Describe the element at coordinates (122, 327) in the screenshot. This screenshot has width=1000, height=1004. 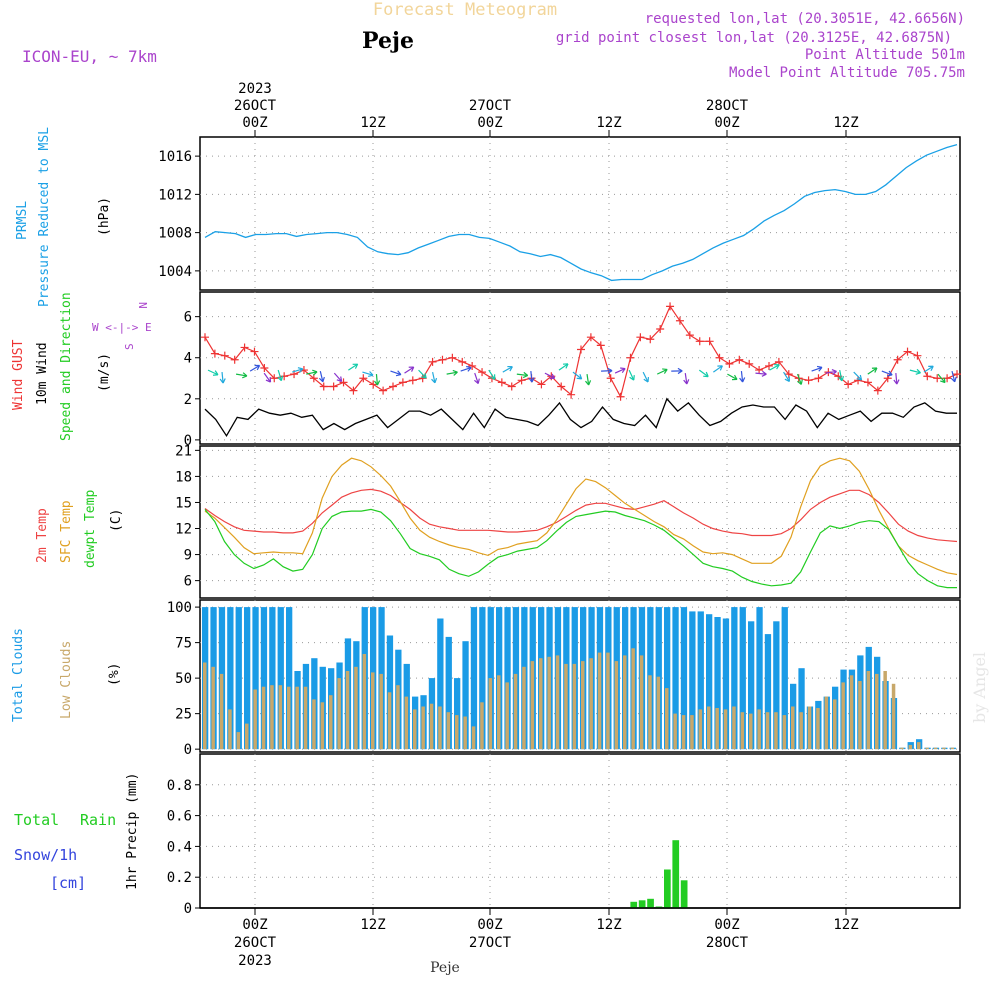
I see `compass-we: W <-|-> E` at that location.